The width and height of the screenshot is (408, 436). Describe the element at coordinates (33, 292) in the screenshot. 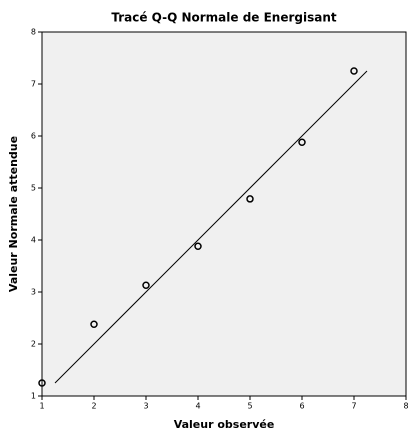

I see `y-tick-label: 3` at that location.